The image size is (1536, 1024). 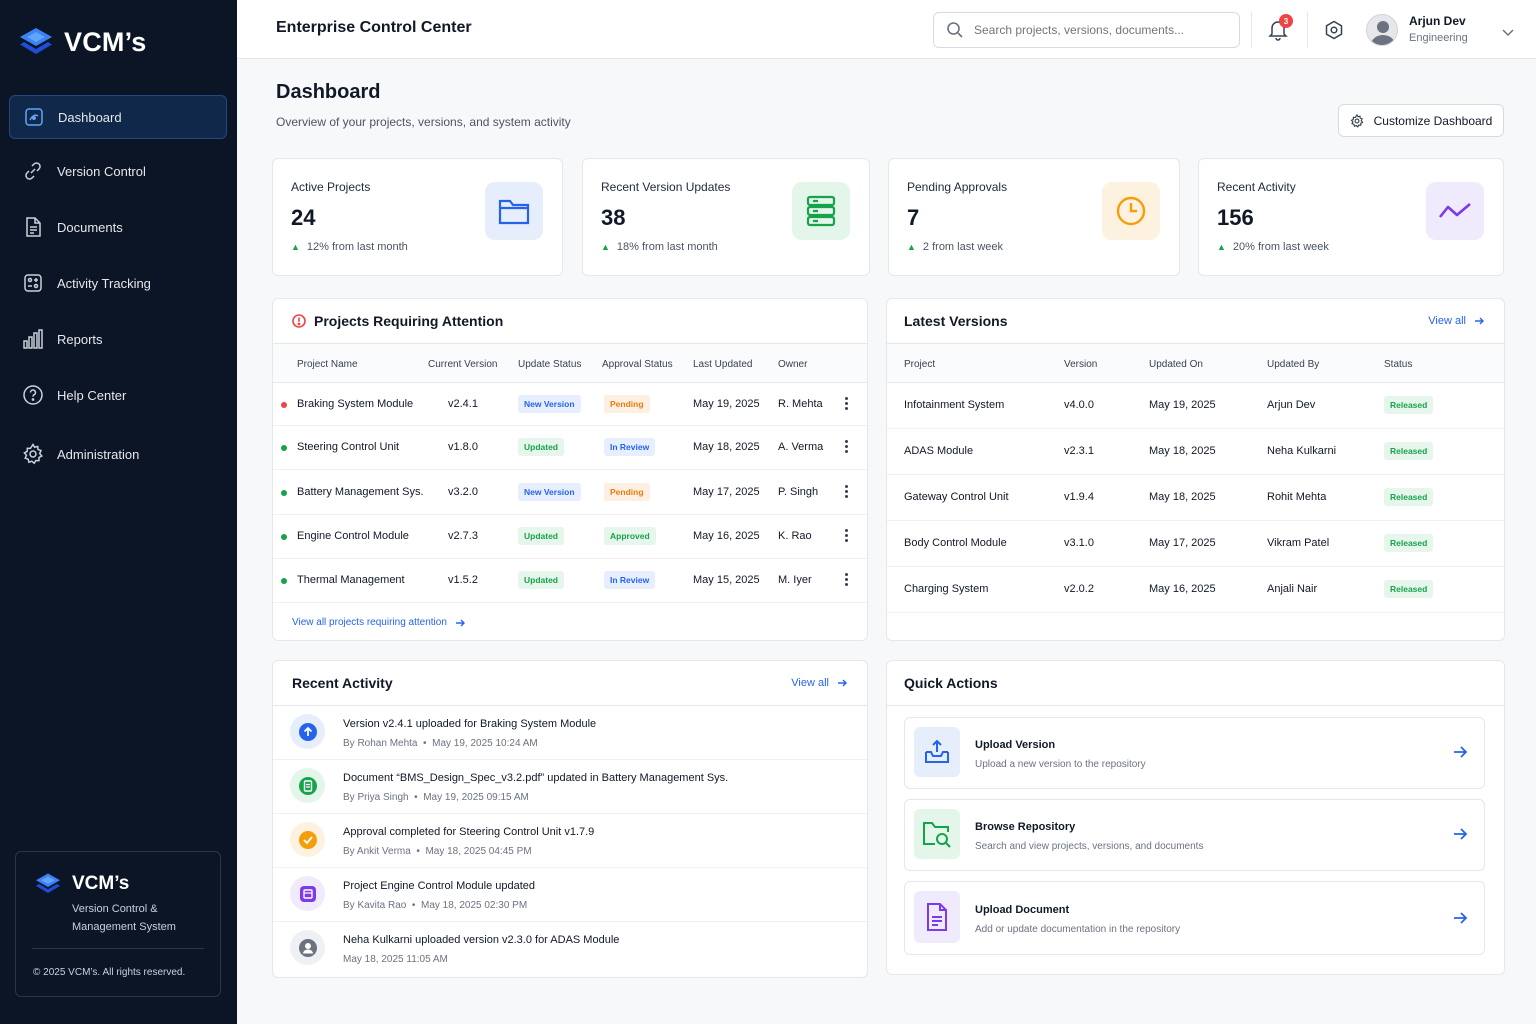 I want to click on sidebar-item-documents: Documents, so click(x=118, y=227).